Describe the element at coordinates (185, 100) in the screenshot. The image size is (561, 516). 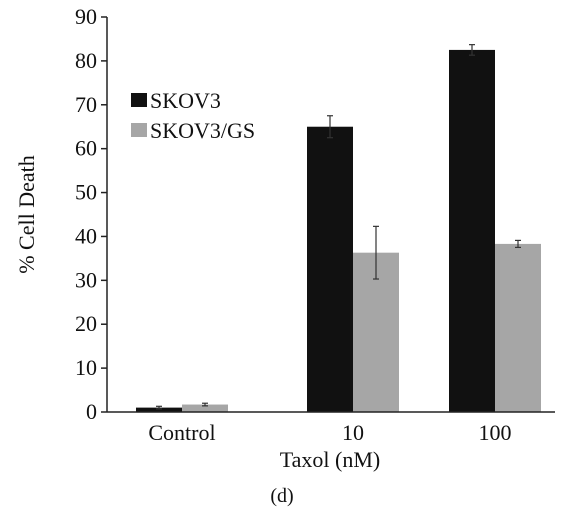
I see `legend-label: SKOV3` at that location.